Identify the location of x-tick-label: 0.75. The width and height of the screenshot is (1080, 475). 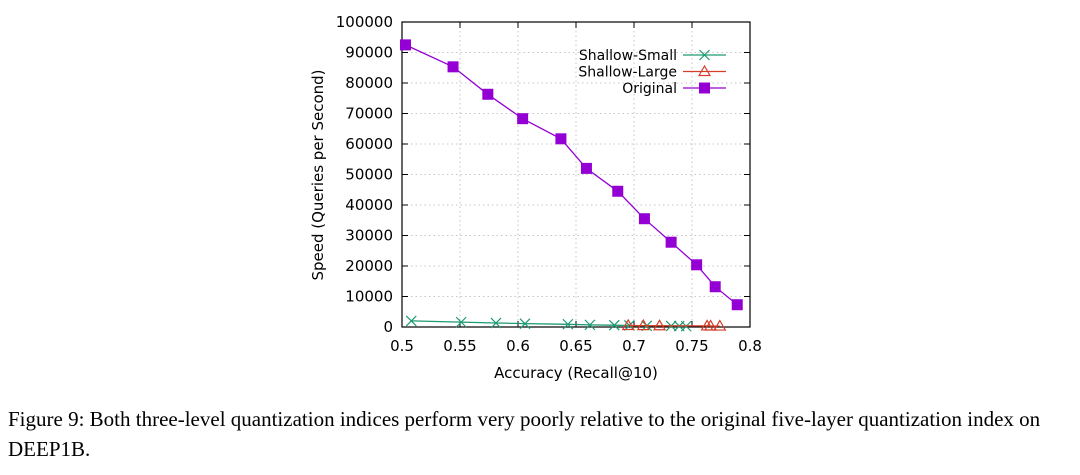
(691, 346).